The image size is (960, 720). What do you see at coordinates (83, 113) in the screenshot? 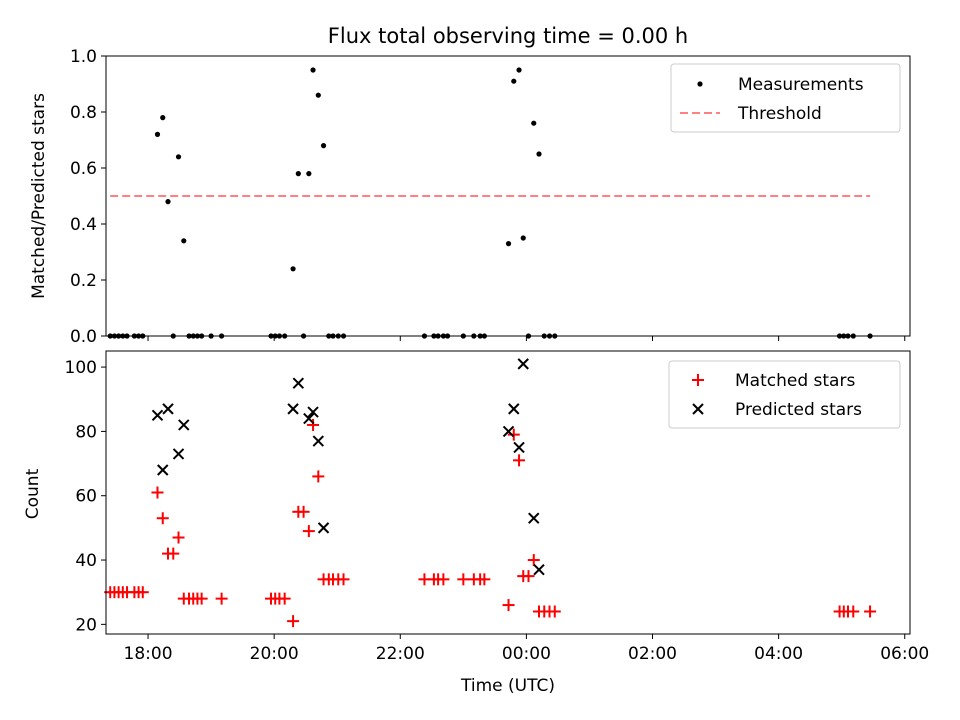
I see `top-y-tick-label: 0.8` at bounding box center [83, 113].